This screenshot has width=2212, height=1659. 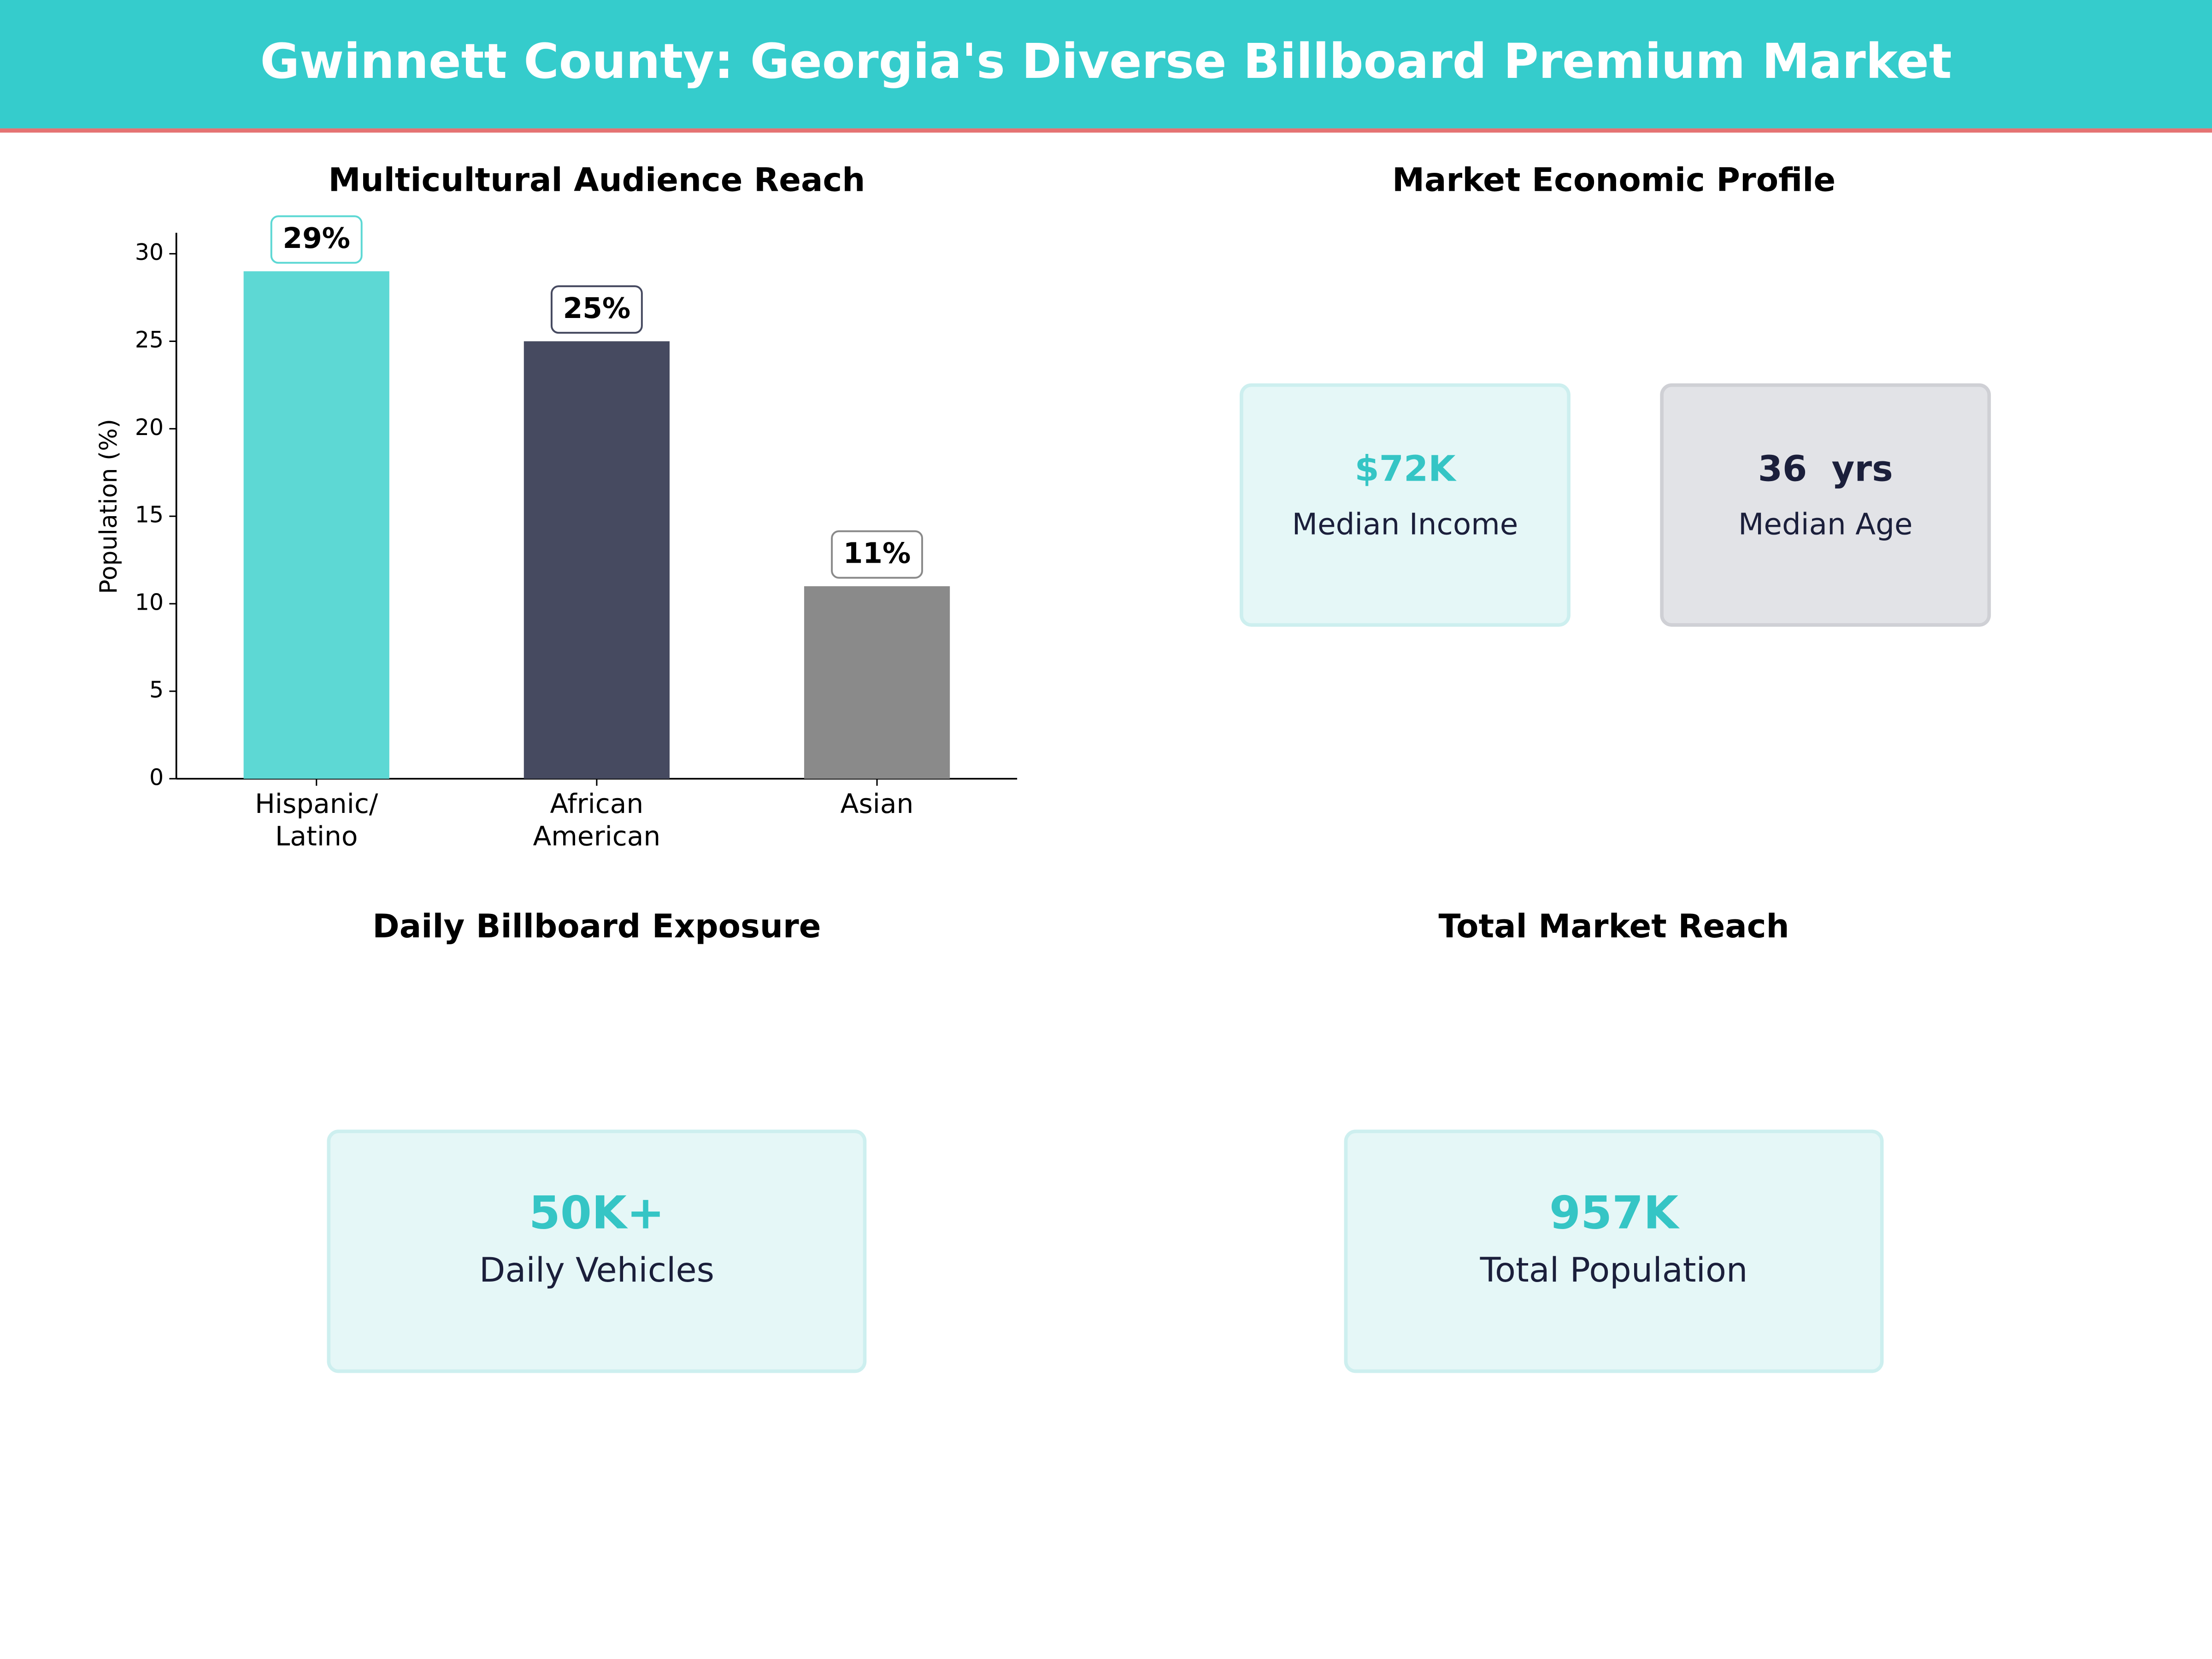 I want to click on header-band, so click(x=1106, y=64).